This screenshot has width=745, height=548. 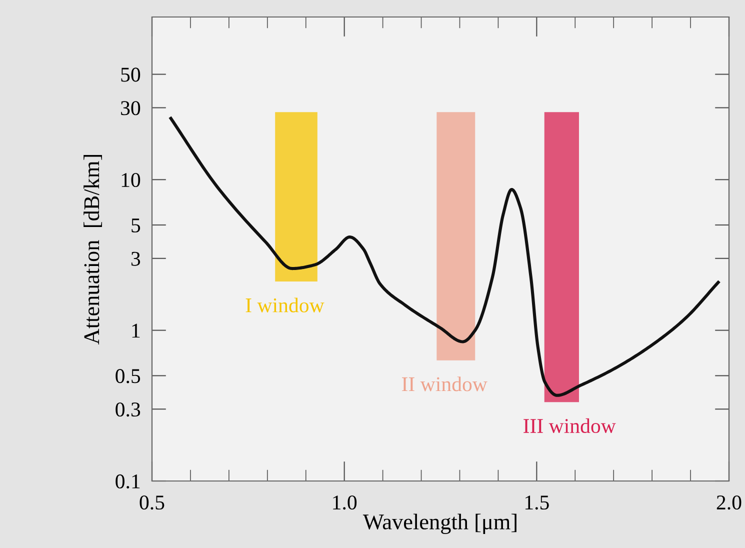 I want to click on y-tick-label: 1, so click(x=136, y=331).